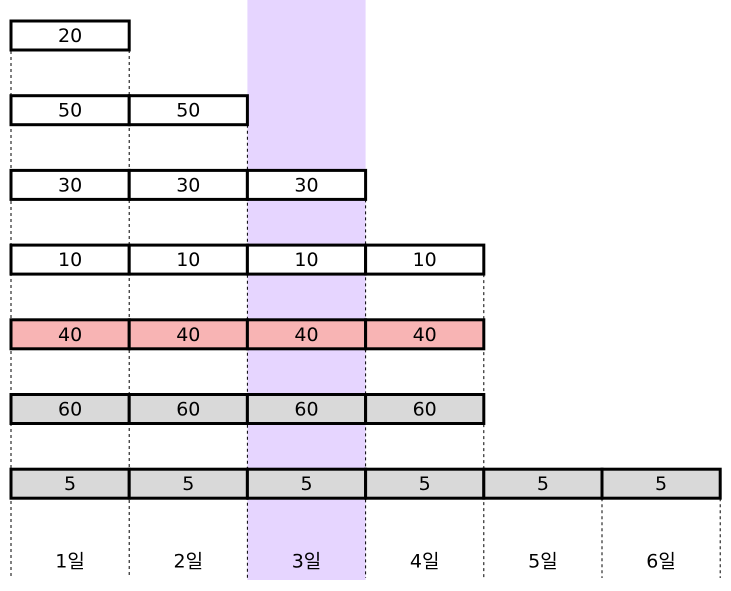  What do you see at coordinates (543, 562) in the screenshot?
I see `day-label: 5일` at bounding box center [543, 562].